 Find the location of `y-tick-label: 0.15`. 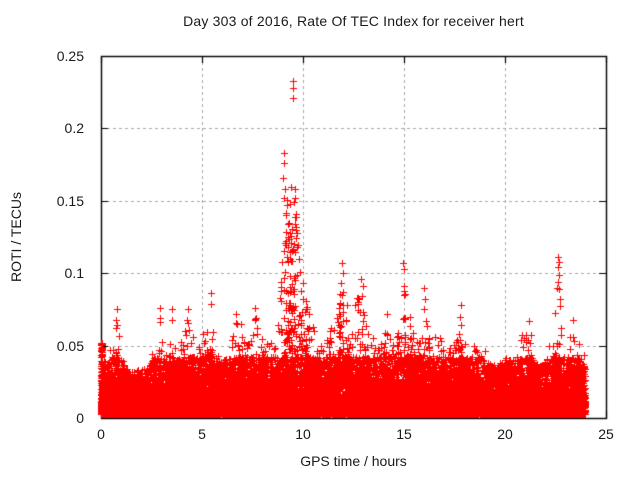

y-tick-label: 0.15 is located at coordinates (70, 200).